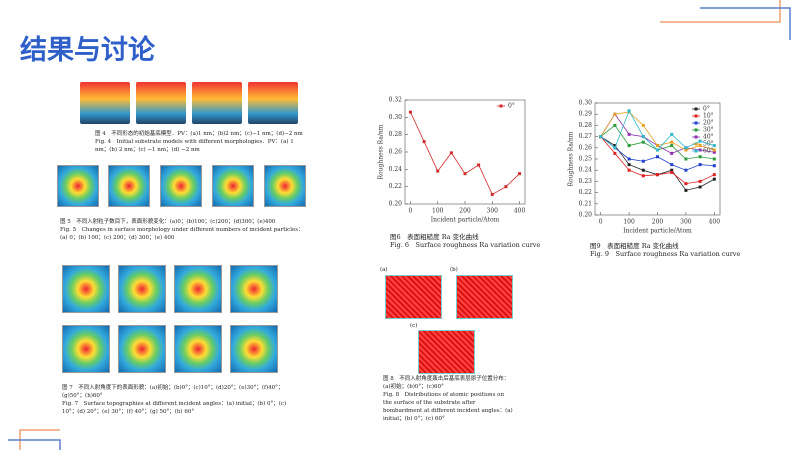 The width and height of the screenshot is (800, 450). What do you see at coordinates (634, 246) in the screenshot?
I see `caption-cn: 图9 表面粗糙度 Ra 变化曲线` at bounding box center [634, 246].